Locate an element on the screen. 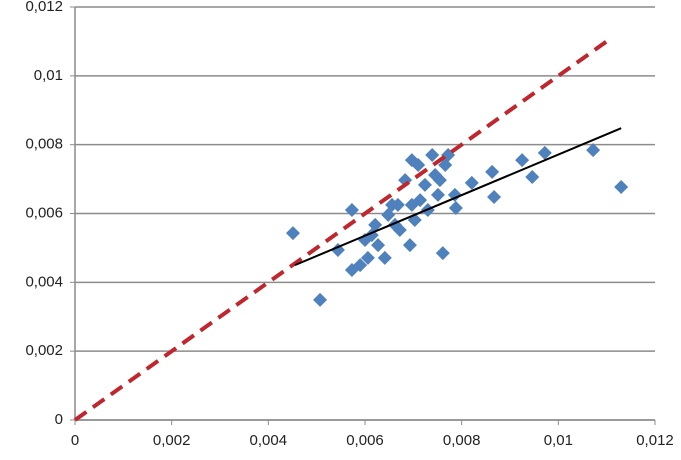 This screenshot has width=681, height=460. x-tick-label: 0,01 is located at coordinates (558, 440).